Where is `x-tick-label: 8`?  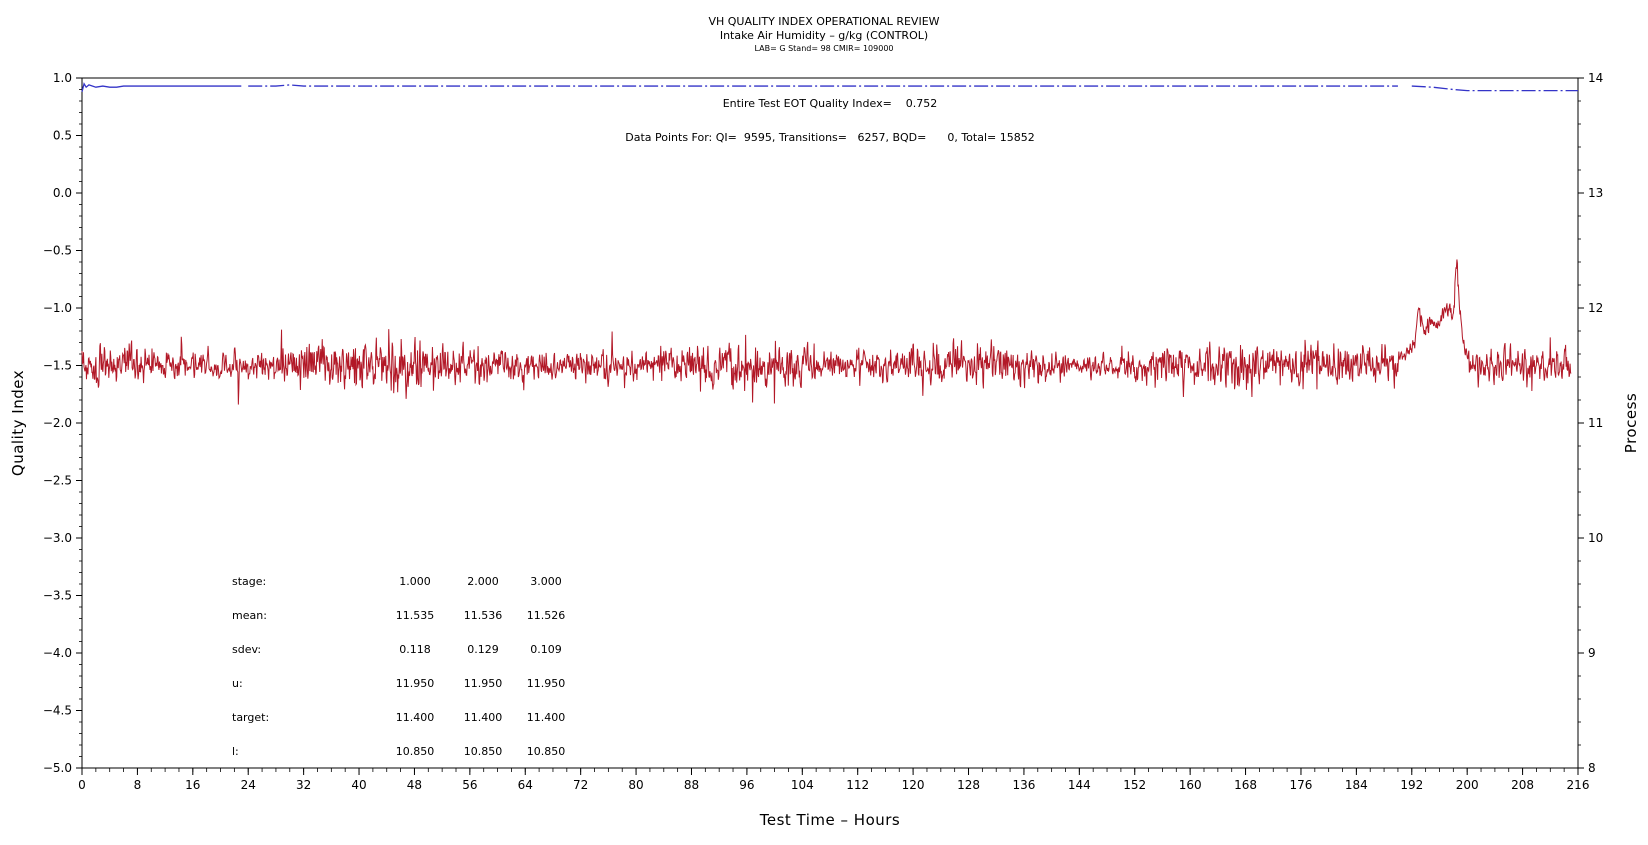 x-tick-label: 8 is located at coordinates (138, 785).